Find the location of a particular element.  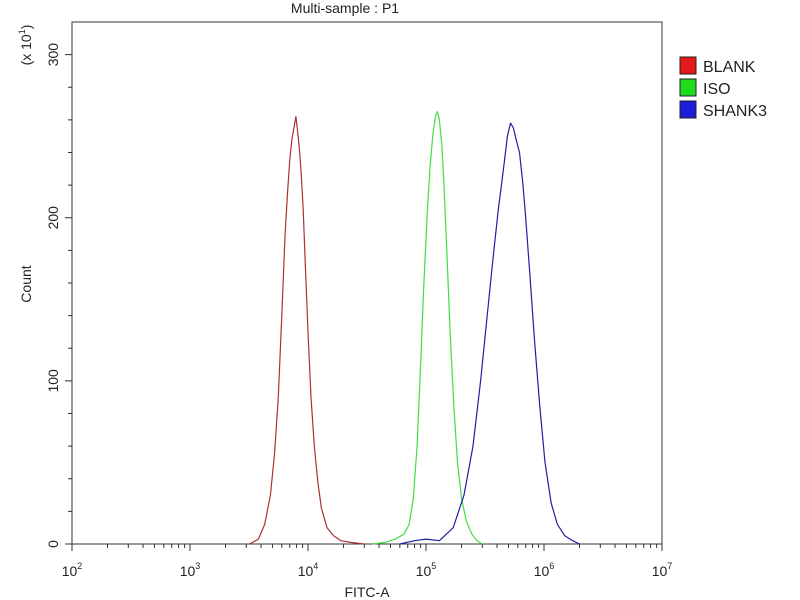

x-tick-label: 10³ is located at coordinates (190, 570).